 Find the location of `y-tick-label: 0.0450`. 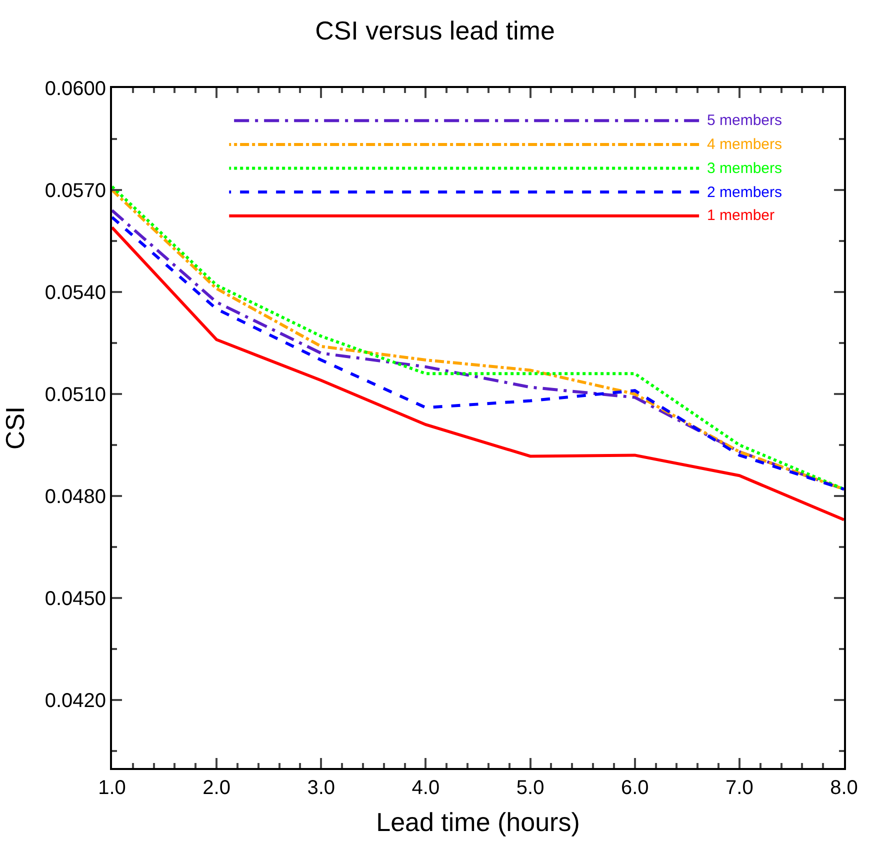

y-tick-label: 0.0450 is located at coordinates (75, 599).